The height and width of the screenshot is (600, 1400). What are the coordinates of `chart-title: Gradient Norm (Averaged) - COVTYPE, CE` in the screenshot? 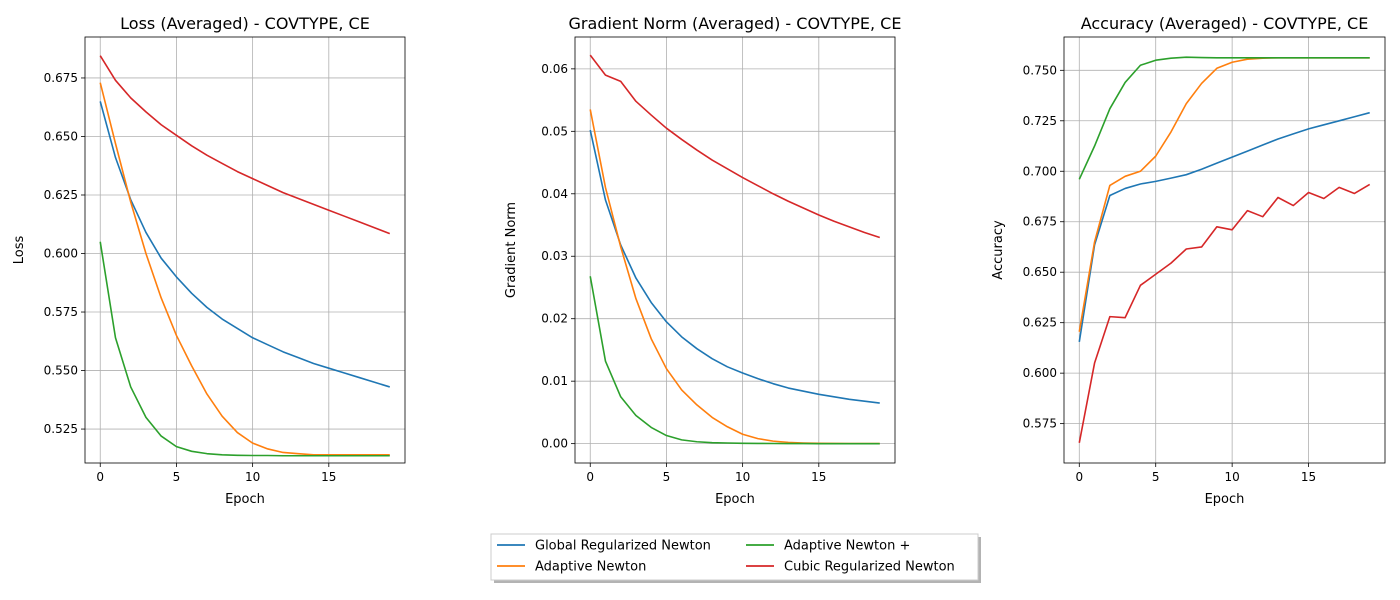 It's located at (735, 23).